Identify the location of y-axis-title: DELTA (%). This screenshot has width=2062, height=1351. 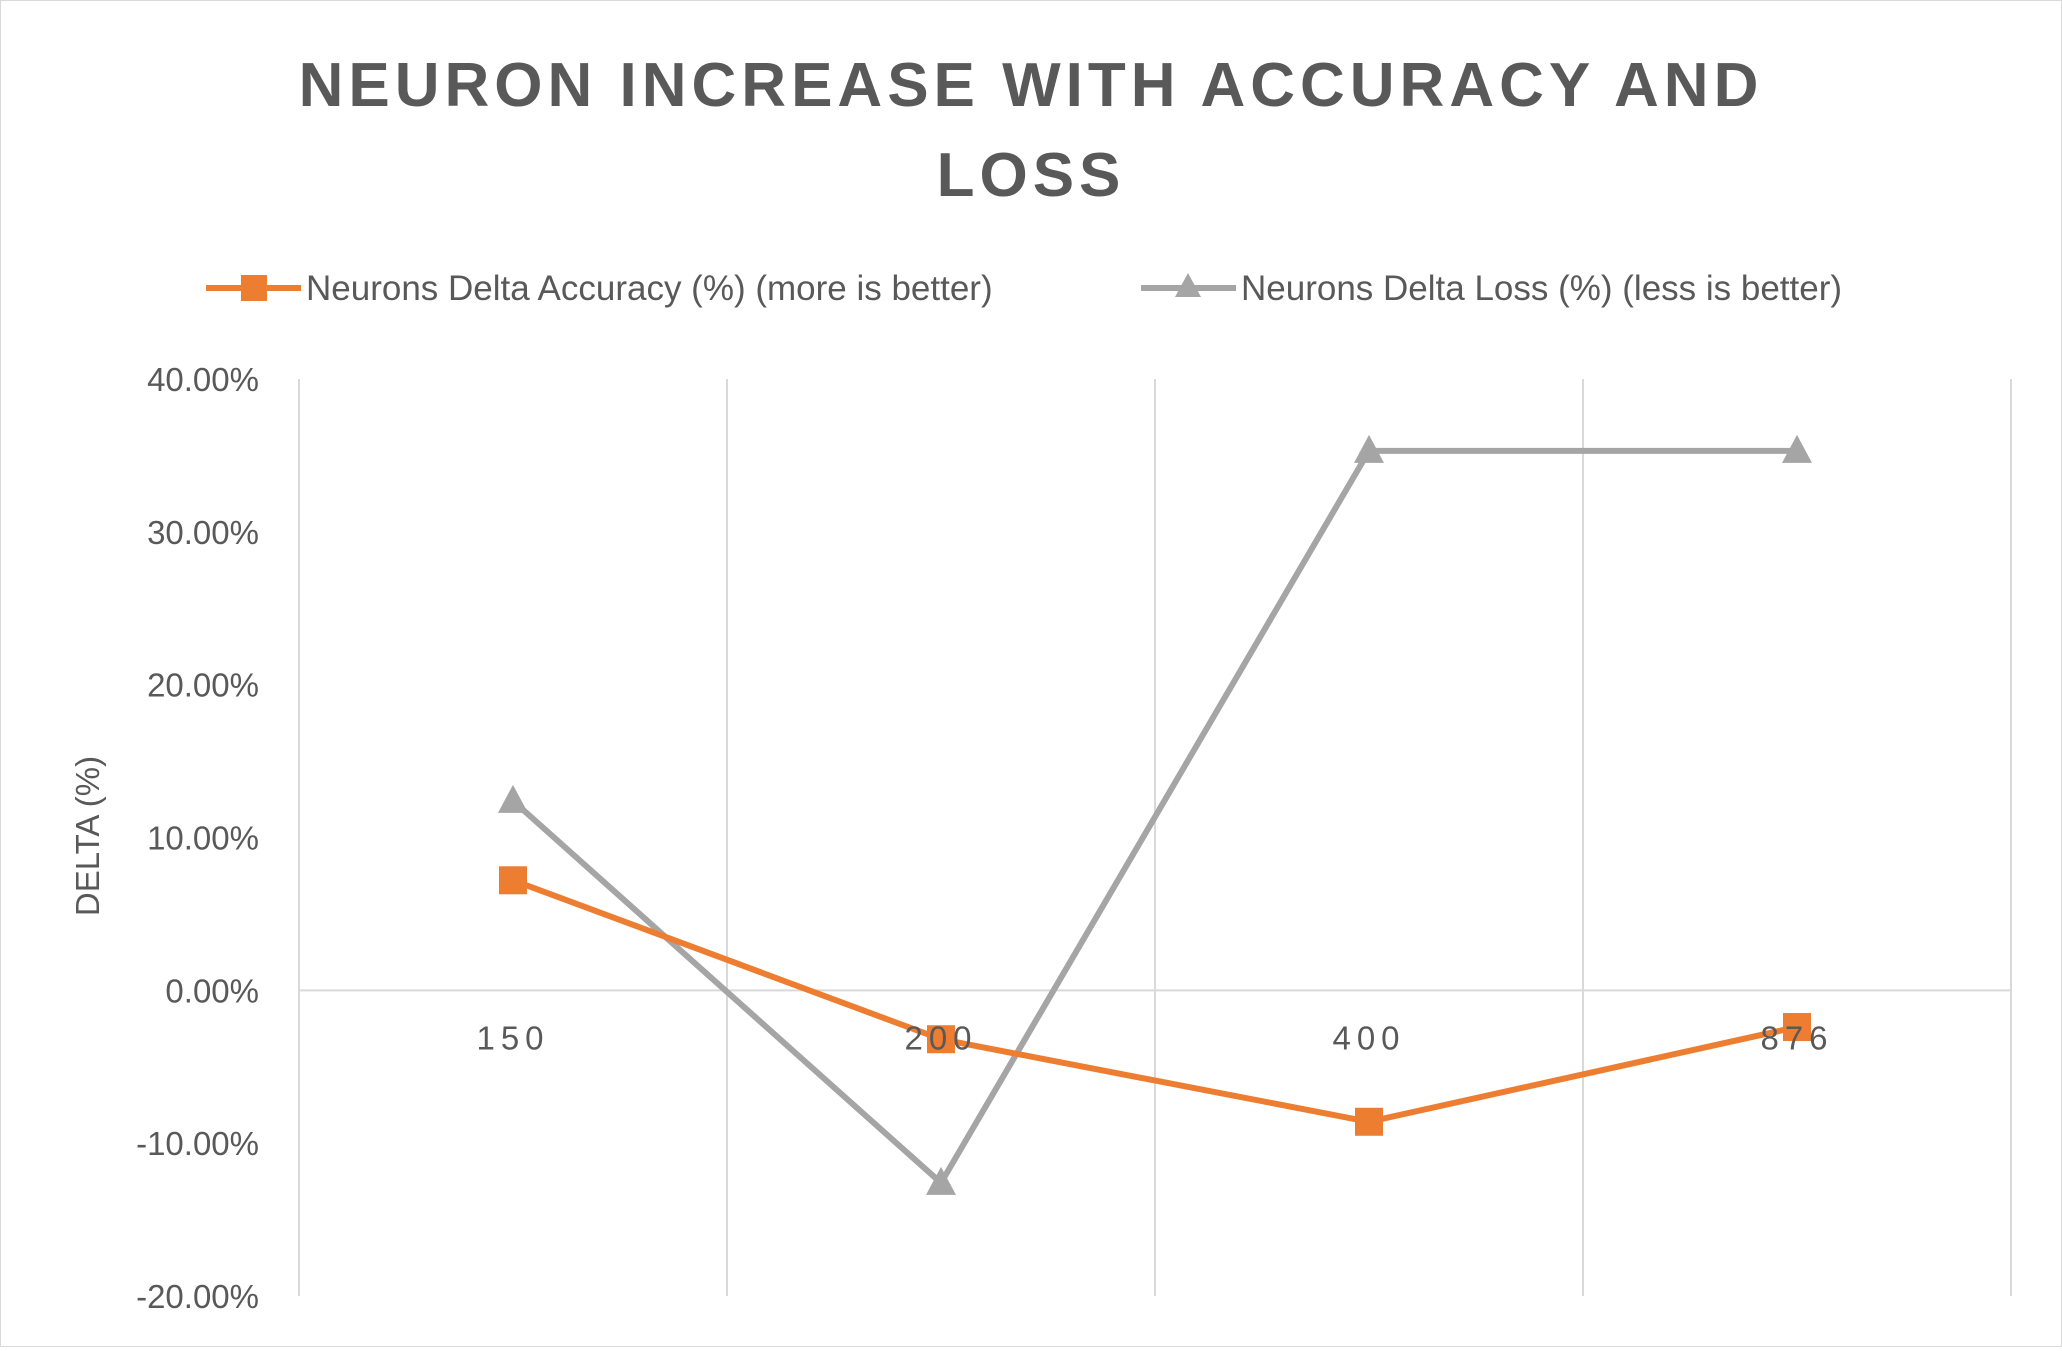
(87, 836).